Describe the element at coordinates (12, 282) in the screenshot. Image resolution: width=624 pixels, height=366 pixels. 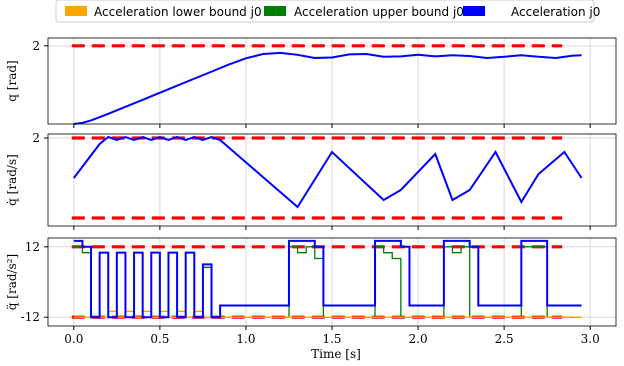
I see `y-axis-label: q̈ [rad/s²]` at that location.